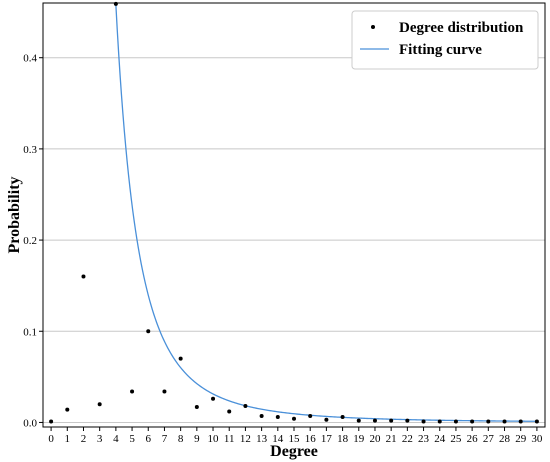  What do you see at coordinates (278, 439) in the screenshot?
I see `x-tick-label: 14` at bounding box center [278, 439].